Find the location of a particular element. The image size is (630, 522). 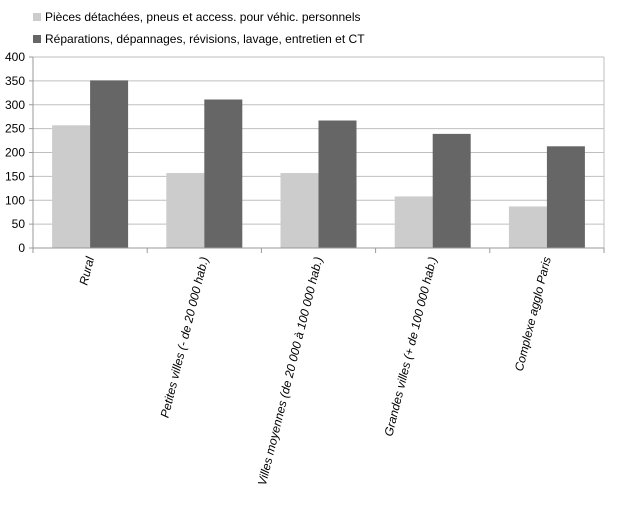

y-tick-label: 50 is located at coordinates (19, 224).